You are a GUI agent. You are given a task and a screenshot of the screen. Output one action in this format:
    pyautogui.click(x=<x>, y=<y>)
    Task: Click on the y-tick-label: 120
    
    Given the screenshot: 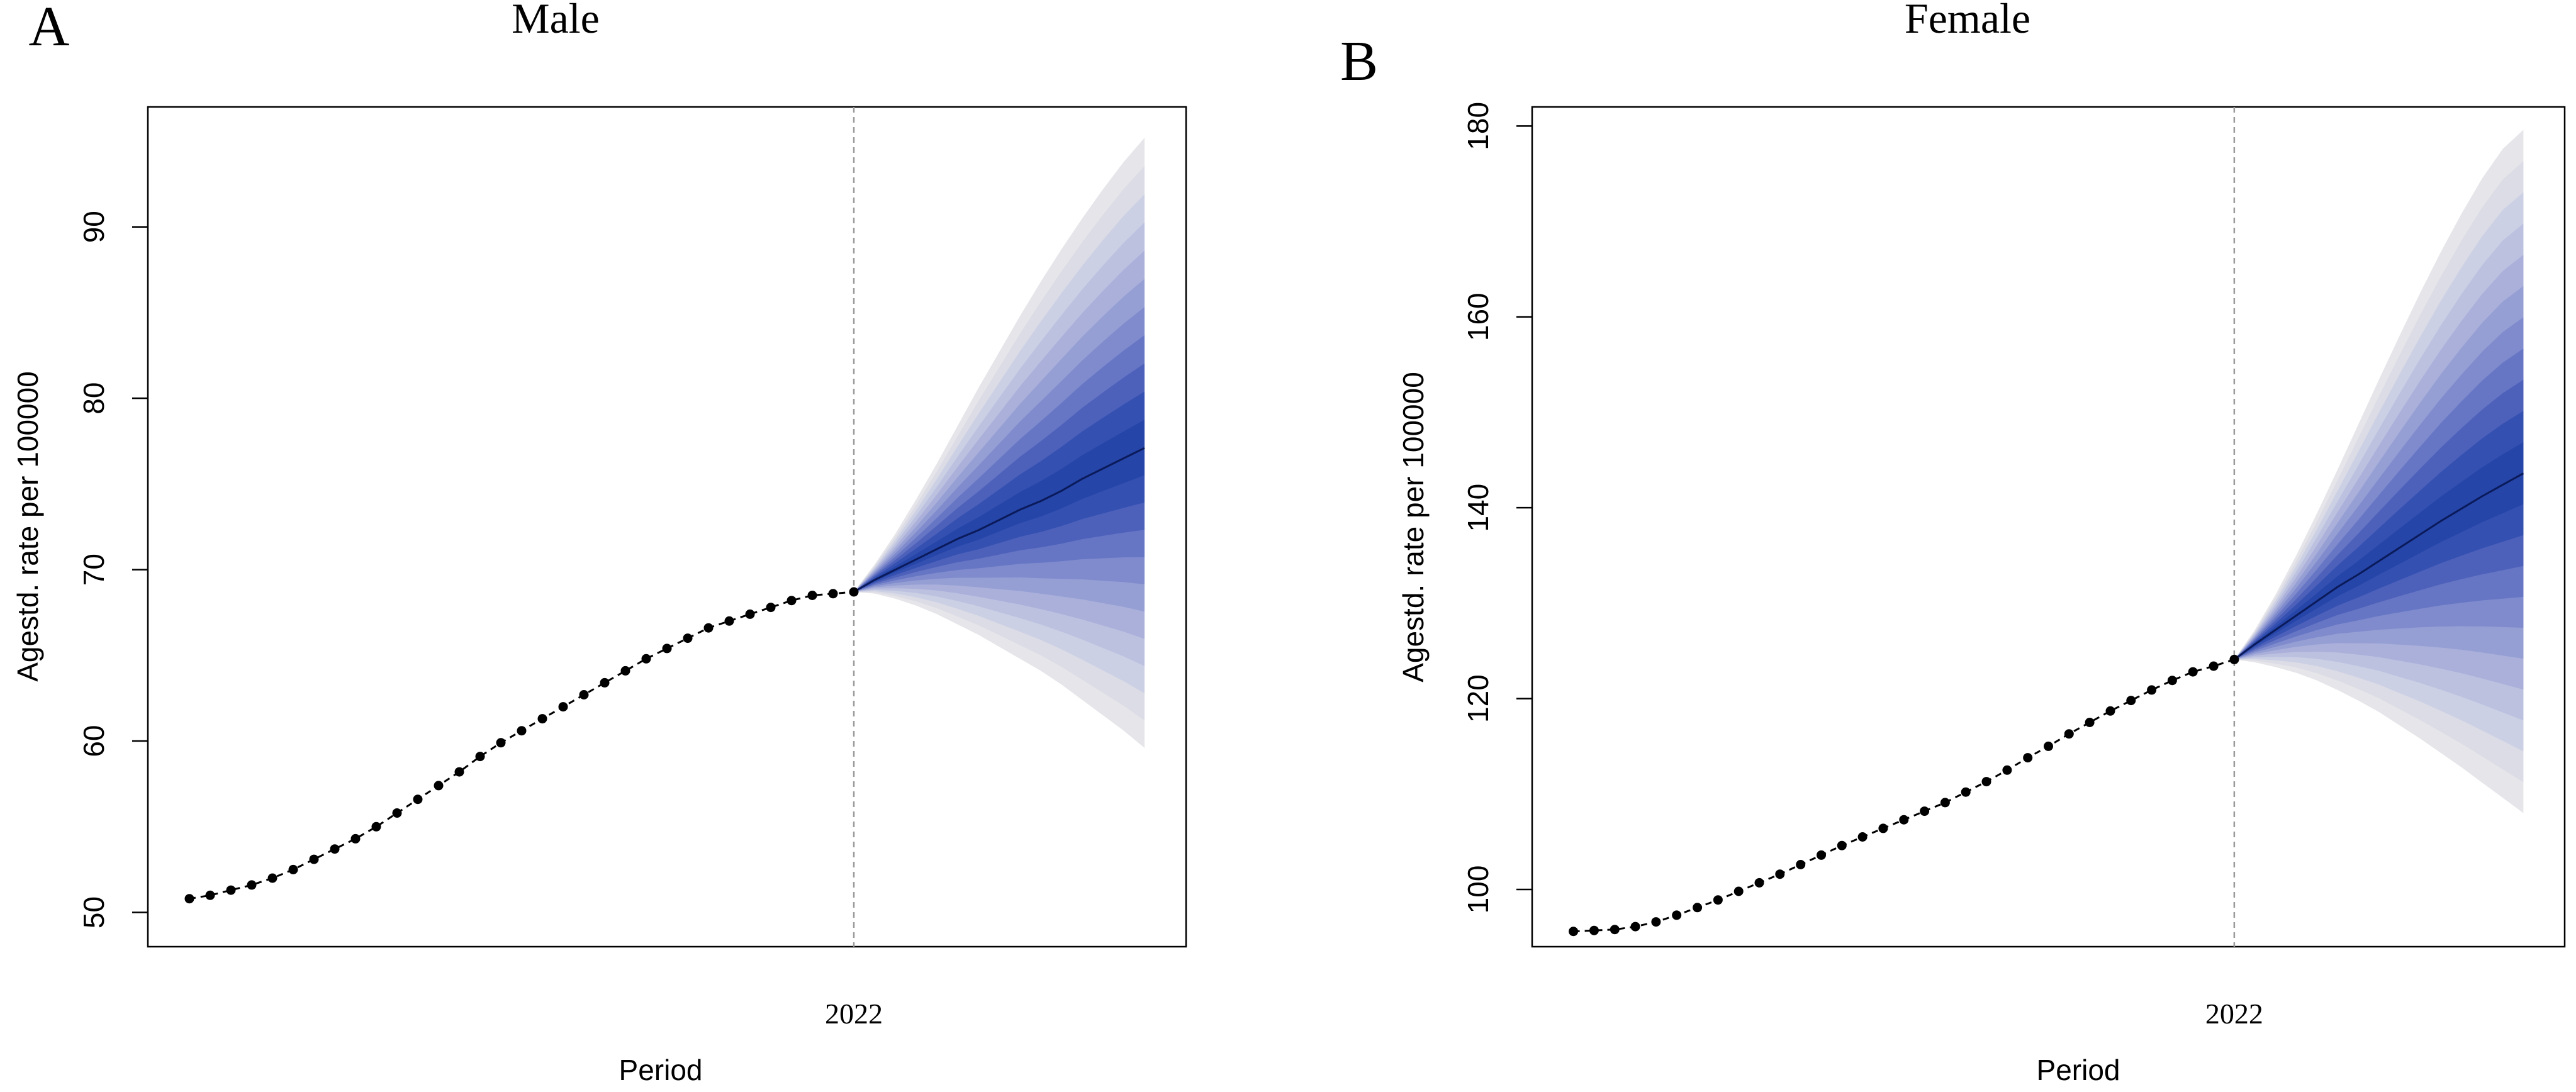 What is the action you would take?
    pyautogui.click(x=1478, y=698)
    